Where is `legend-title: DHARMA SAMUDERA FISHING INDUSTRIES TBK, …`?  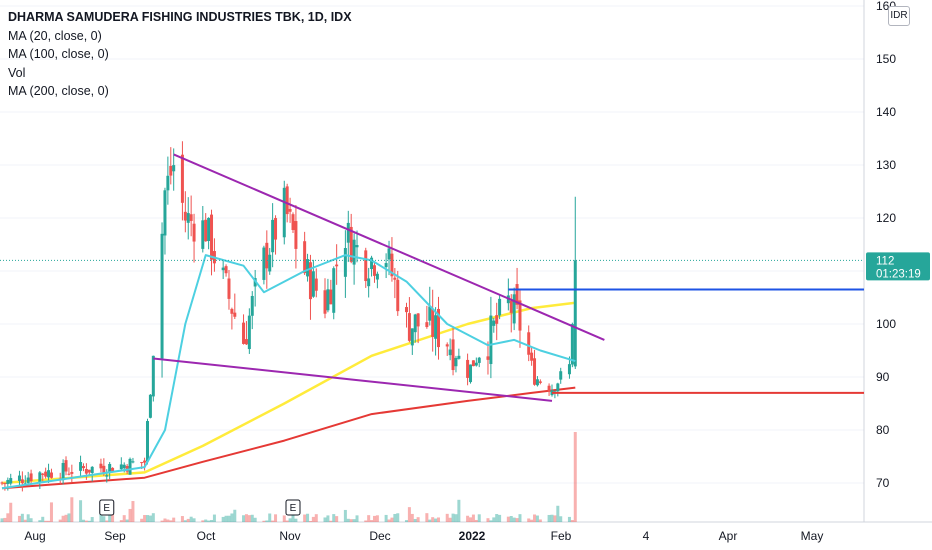 legend-title: DHARMA SAMUDERA FISHING INDUSTRIES TBK, … is located at coordinates (180, 17).